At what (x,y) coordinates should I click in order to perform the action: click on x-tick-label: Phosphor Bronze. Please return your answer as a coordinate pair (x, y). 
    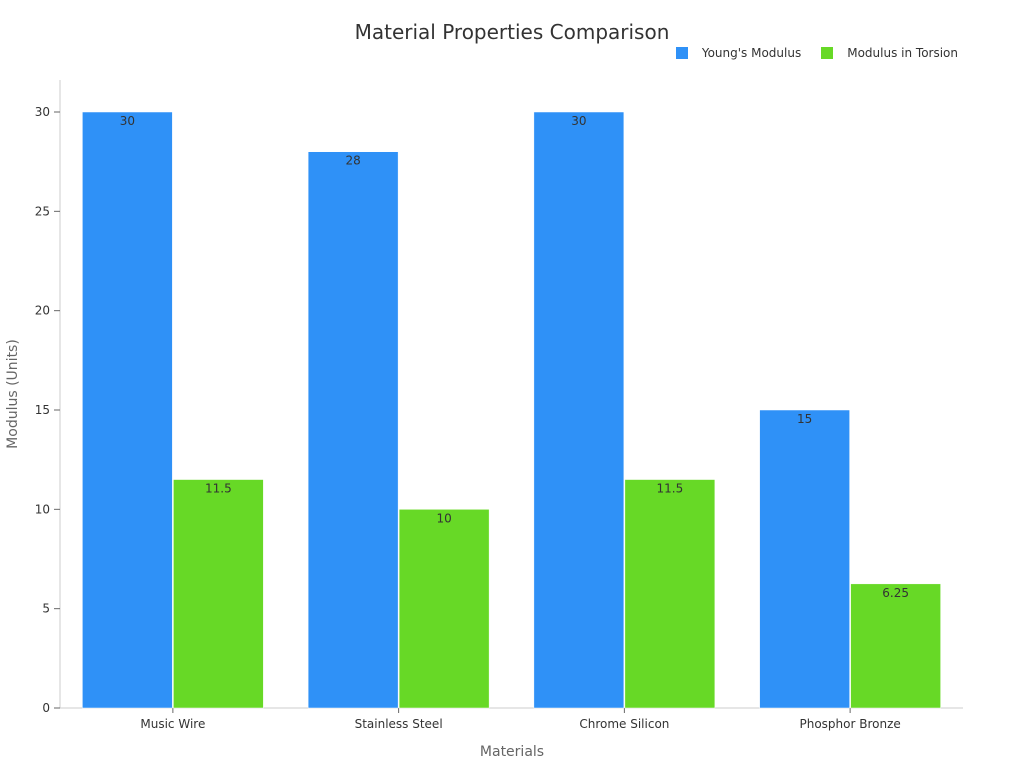
    Looking at the image, I should click on (849, 724).